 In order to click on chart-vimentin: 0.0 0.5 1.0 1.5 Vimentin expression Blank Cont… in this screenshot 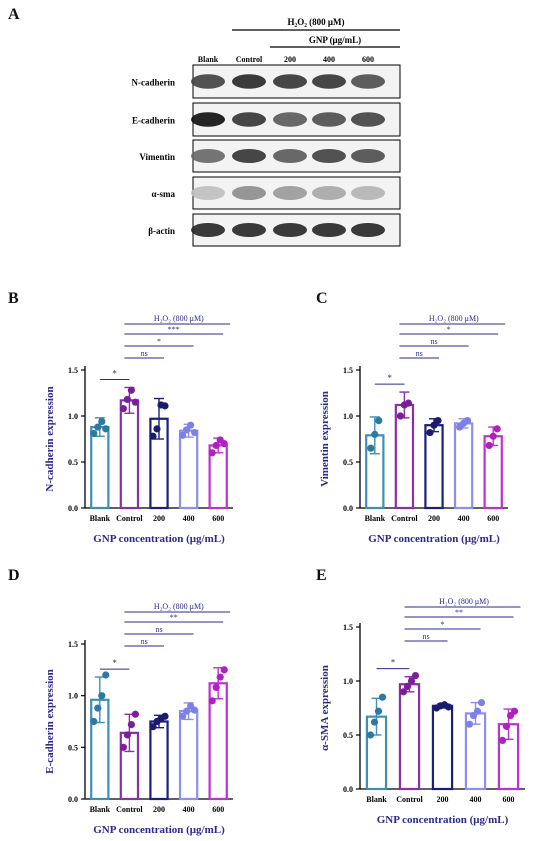, I will do `click(413, 429)`.